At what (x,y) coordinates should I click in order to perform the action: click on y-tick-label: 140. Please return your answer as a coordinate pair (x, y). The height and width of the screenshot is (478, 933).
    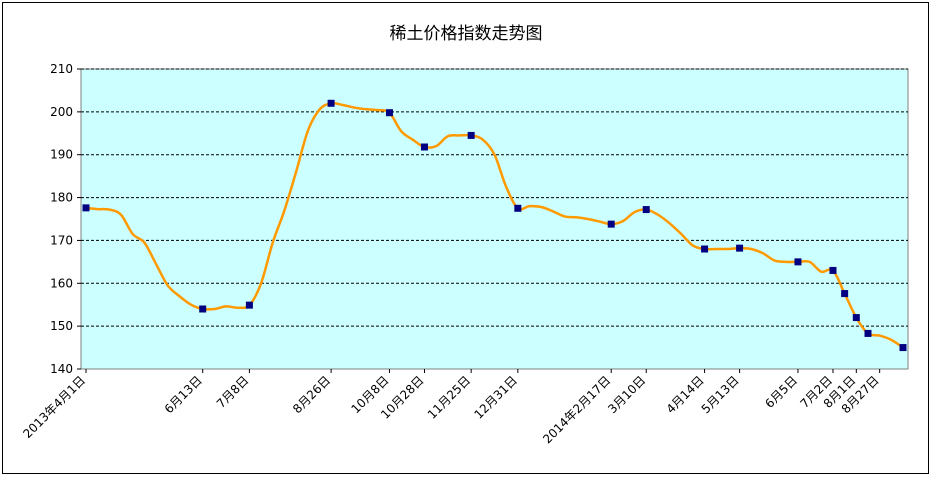
    Looking at the image, I should click on (61, 369).